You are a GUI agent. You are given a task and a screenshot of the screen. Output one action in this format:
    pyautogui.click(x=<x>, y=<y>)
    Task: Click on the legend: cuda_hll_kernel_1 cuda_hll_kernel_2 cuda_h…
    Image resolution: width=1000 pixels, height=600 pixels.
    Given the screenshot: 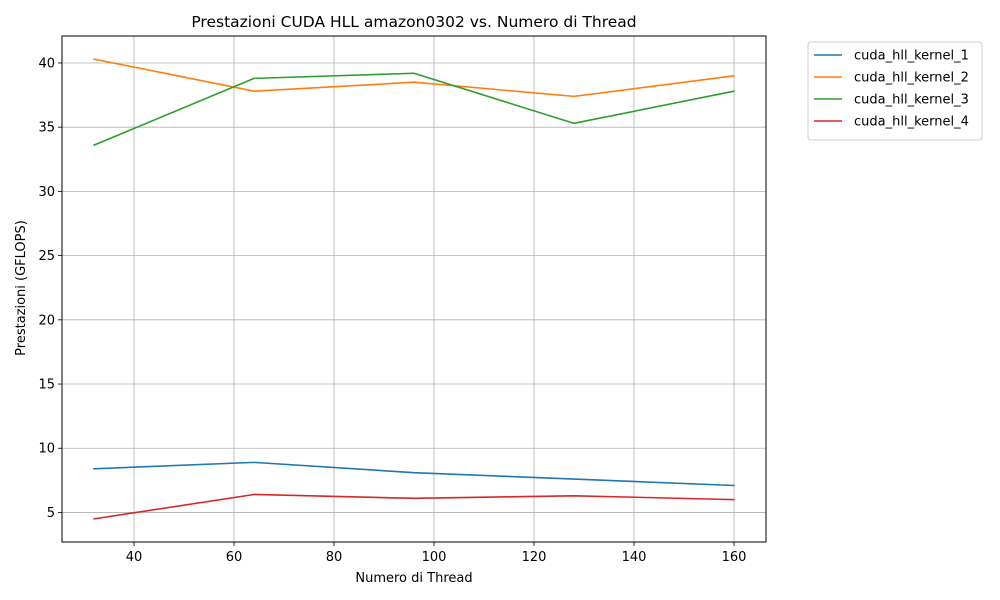 What is the action you would take?
    pyautogui.click(x=895, y=91)
    